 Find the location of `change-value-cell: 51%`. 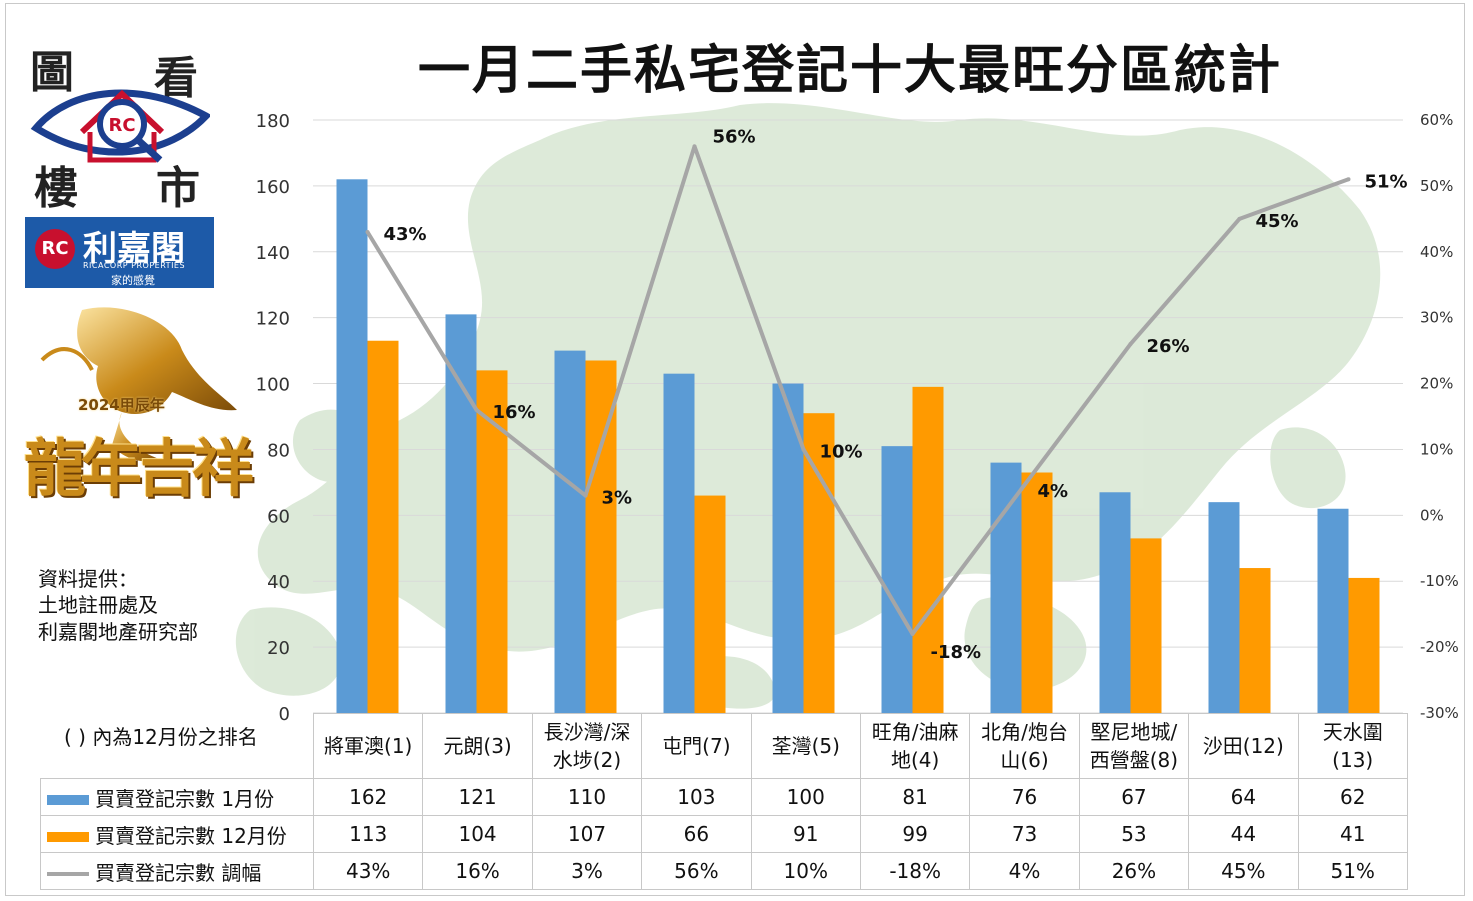

change-value-cell: 51% is located at coordinates (1352, 871).